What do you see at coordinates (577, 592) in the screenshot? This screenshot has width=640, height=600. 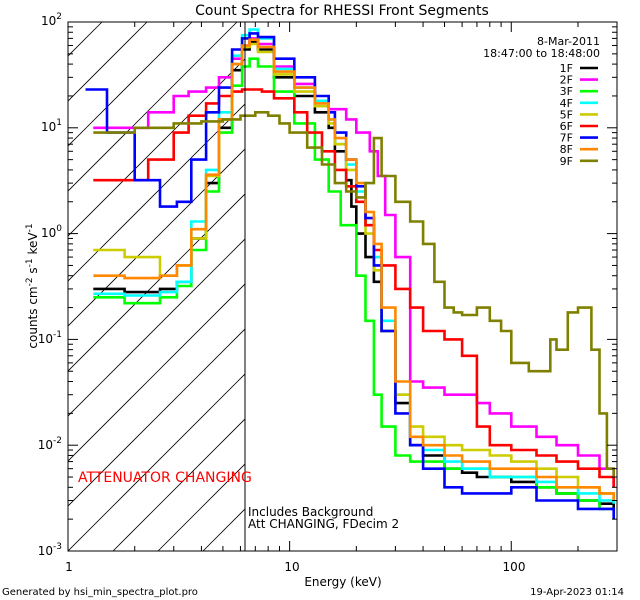 I see `footer-date: 19-Apr-2023 01:14` at bounding box center [577, 592].